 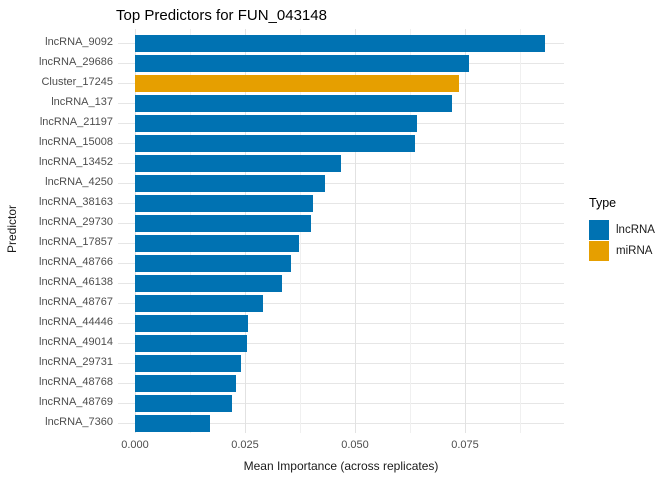 What do you see at coordinates (76, 62) in the screenshot?
I see `y-axis-tick-label: lncRNA_29686` at bounding box center [76, 62].